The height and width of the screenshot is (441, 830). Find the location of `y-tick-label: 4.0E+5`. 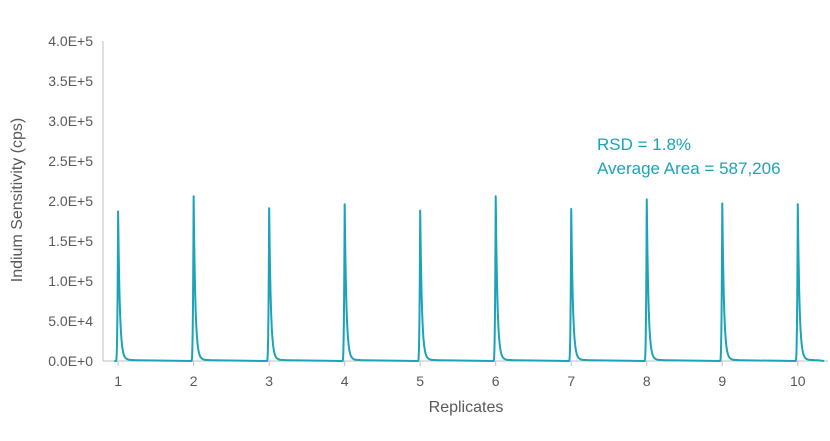

y-tick-label: 4.0E+5 is located at coordinates (70, 41).